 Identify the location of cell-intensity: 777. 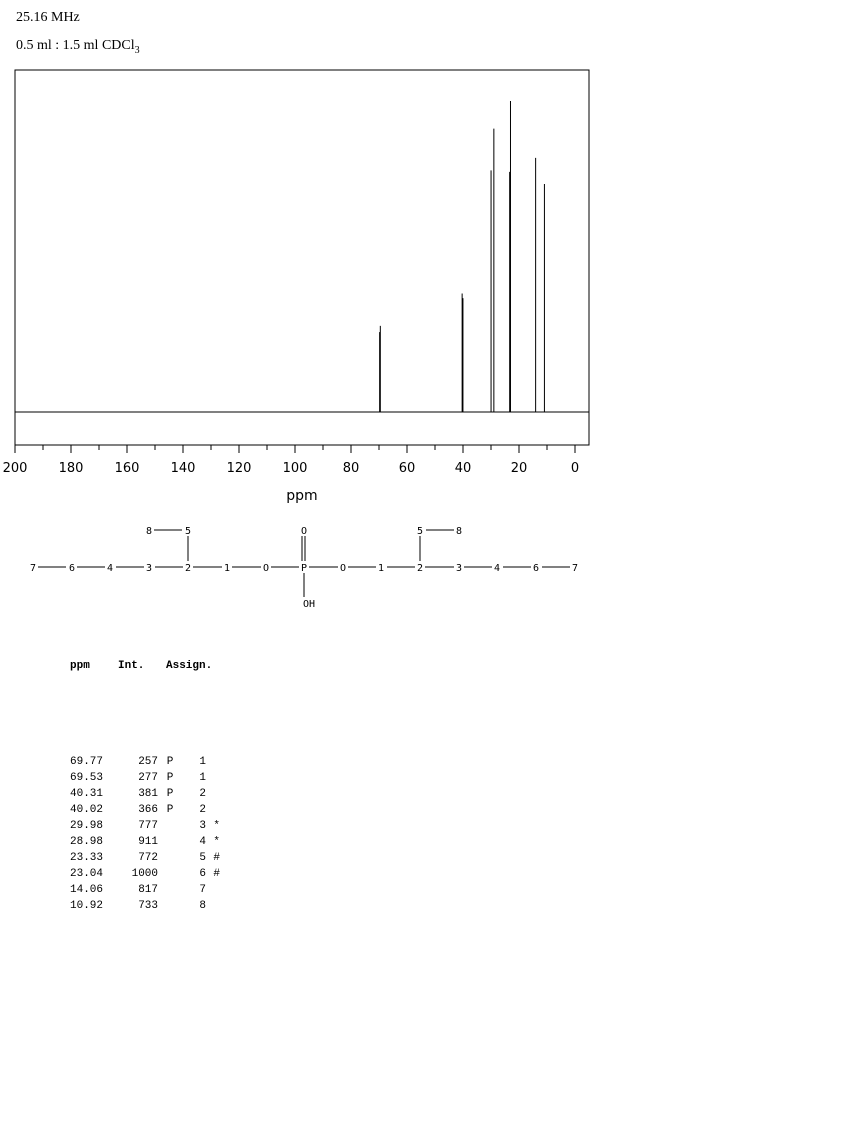
(148, 826).